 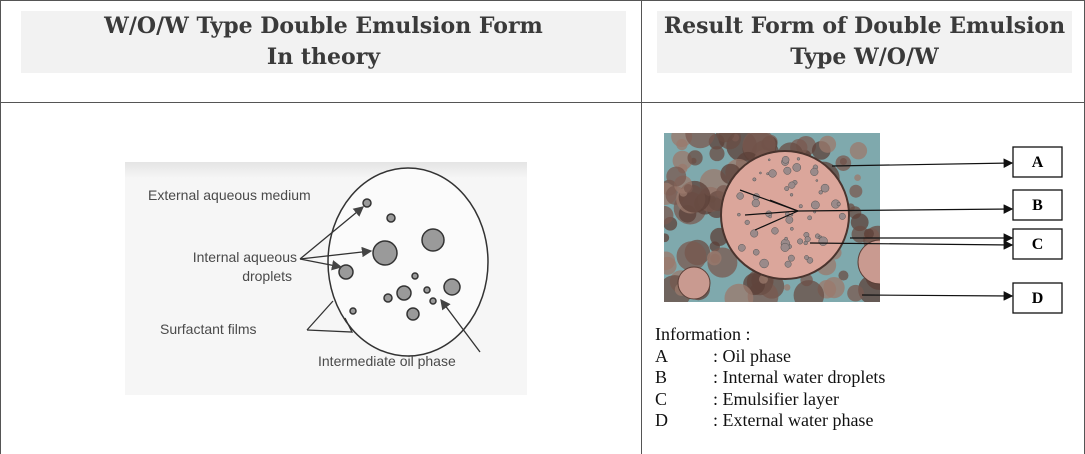 I want to click on column-divider, so click(x=641, y=227).